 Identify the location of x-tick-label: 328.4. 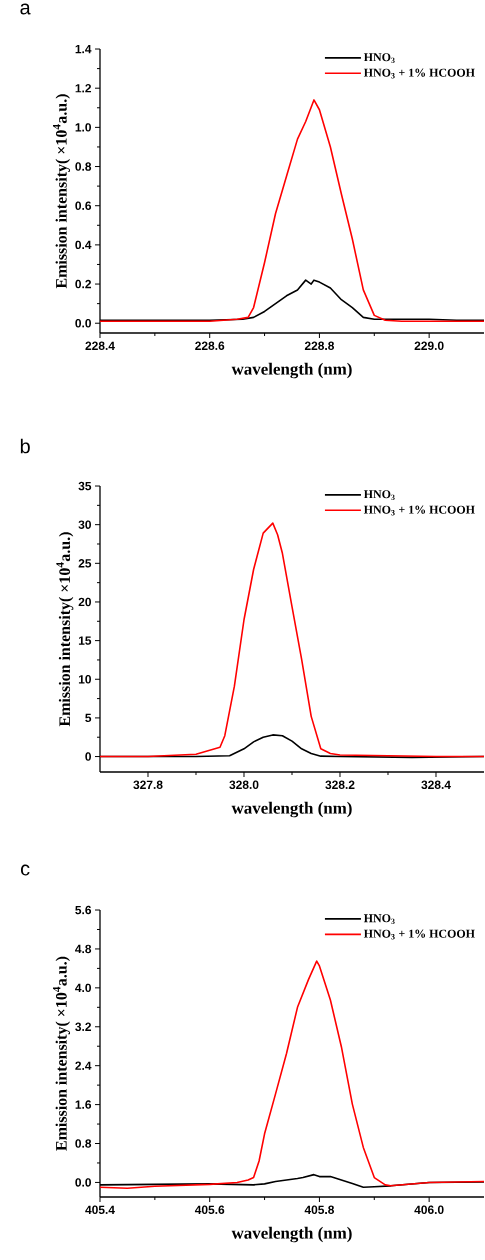
(436, 785).